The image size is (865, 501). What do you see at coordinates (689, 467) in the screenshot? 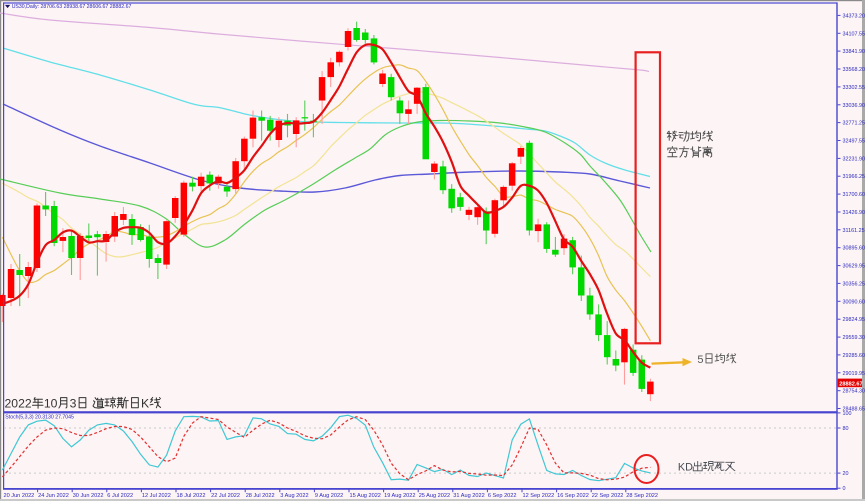
I see `svg-text: D` at bounding box center [689, 467].